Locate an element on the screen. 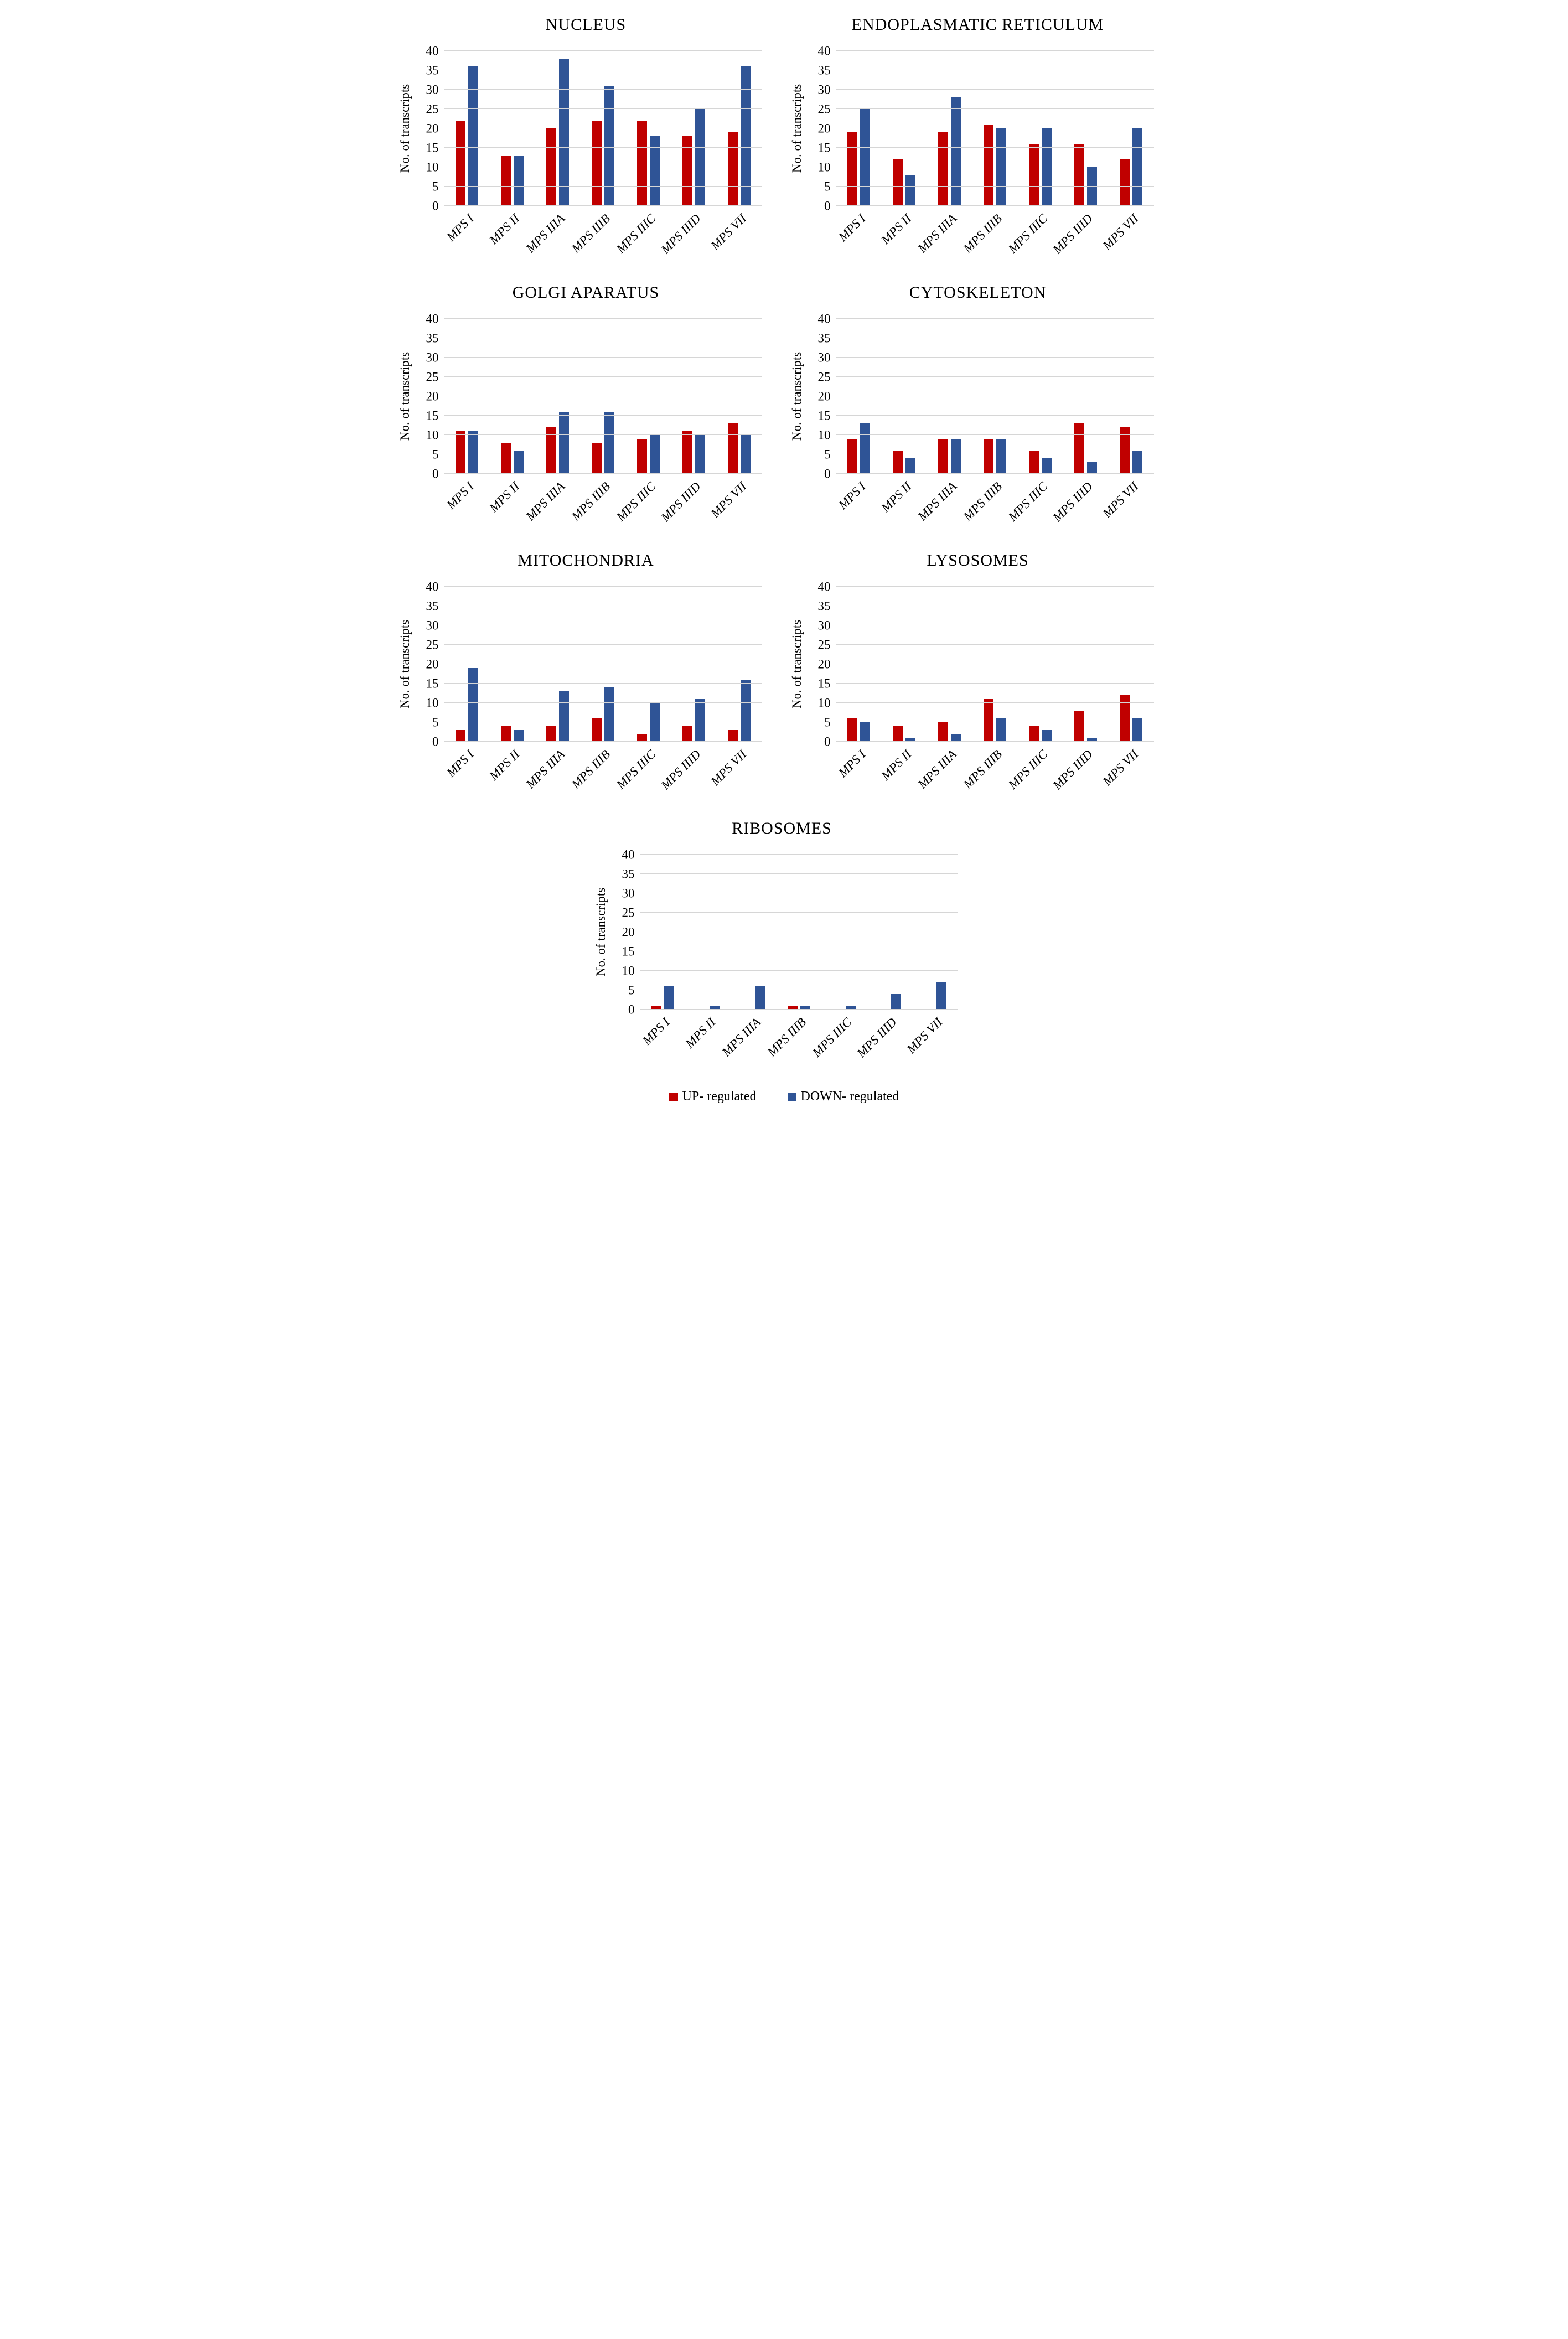 This screenshot has height=2339, width=1568. x-tick-cell: MPS VII is located at coordinates (735, 238).